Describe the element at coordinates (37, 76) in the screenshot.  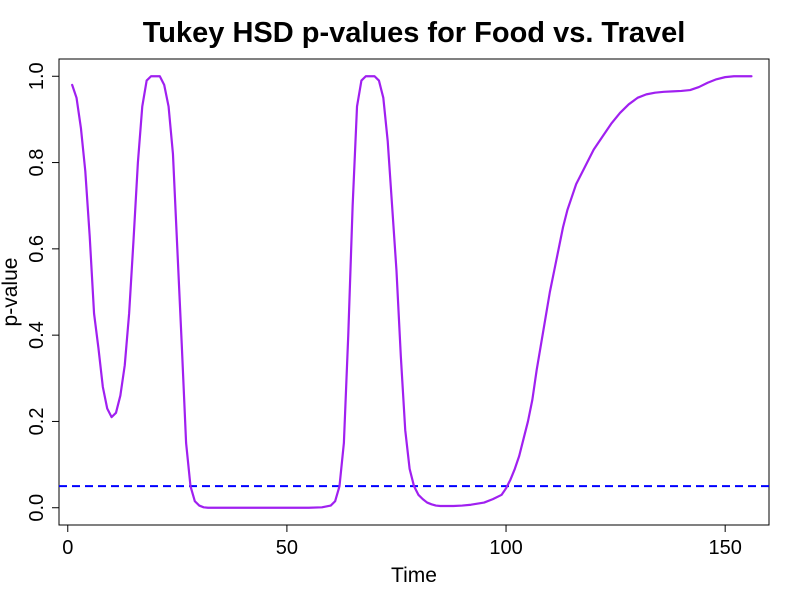
I see `y-tick-label: 1.0` at that location.